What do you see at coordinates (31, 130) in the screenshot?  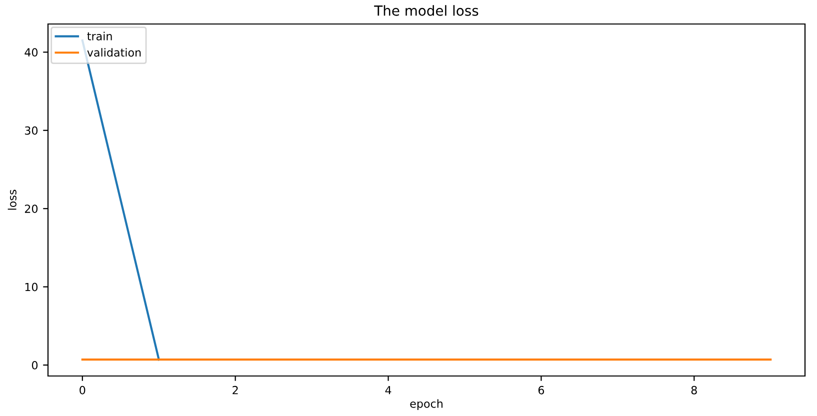 I see `y-tick-label: 30` at bounding box center [31, 130].